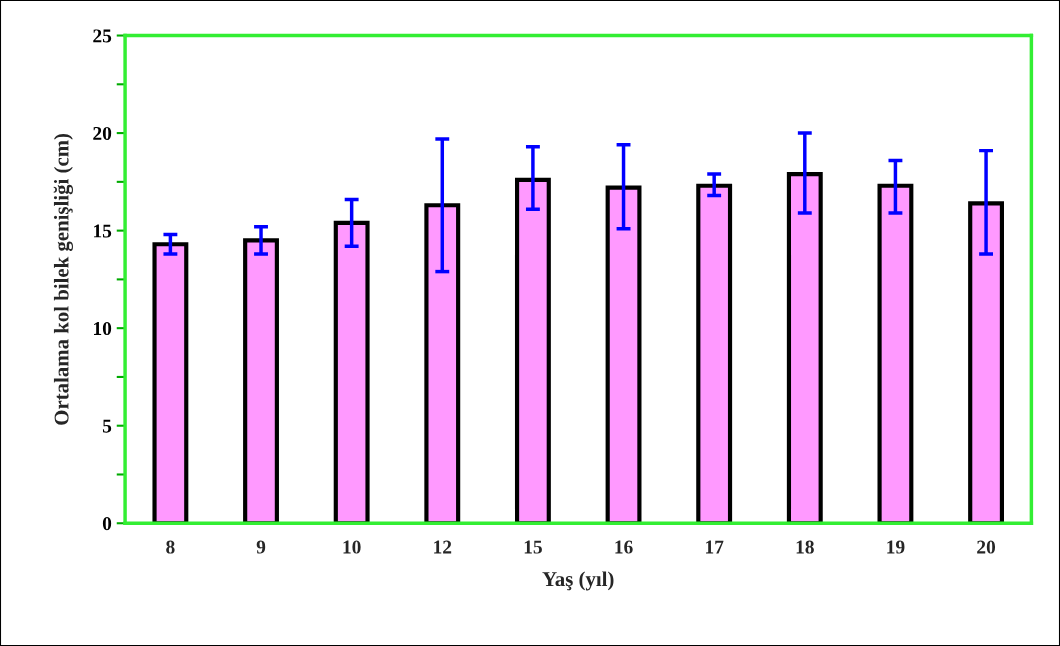 This screenshot has height=646, width=1060. Describe the element at coordinates (578, 581) in the screenshot. I see `x-axis-title: Yaş (yıl)` at that location.